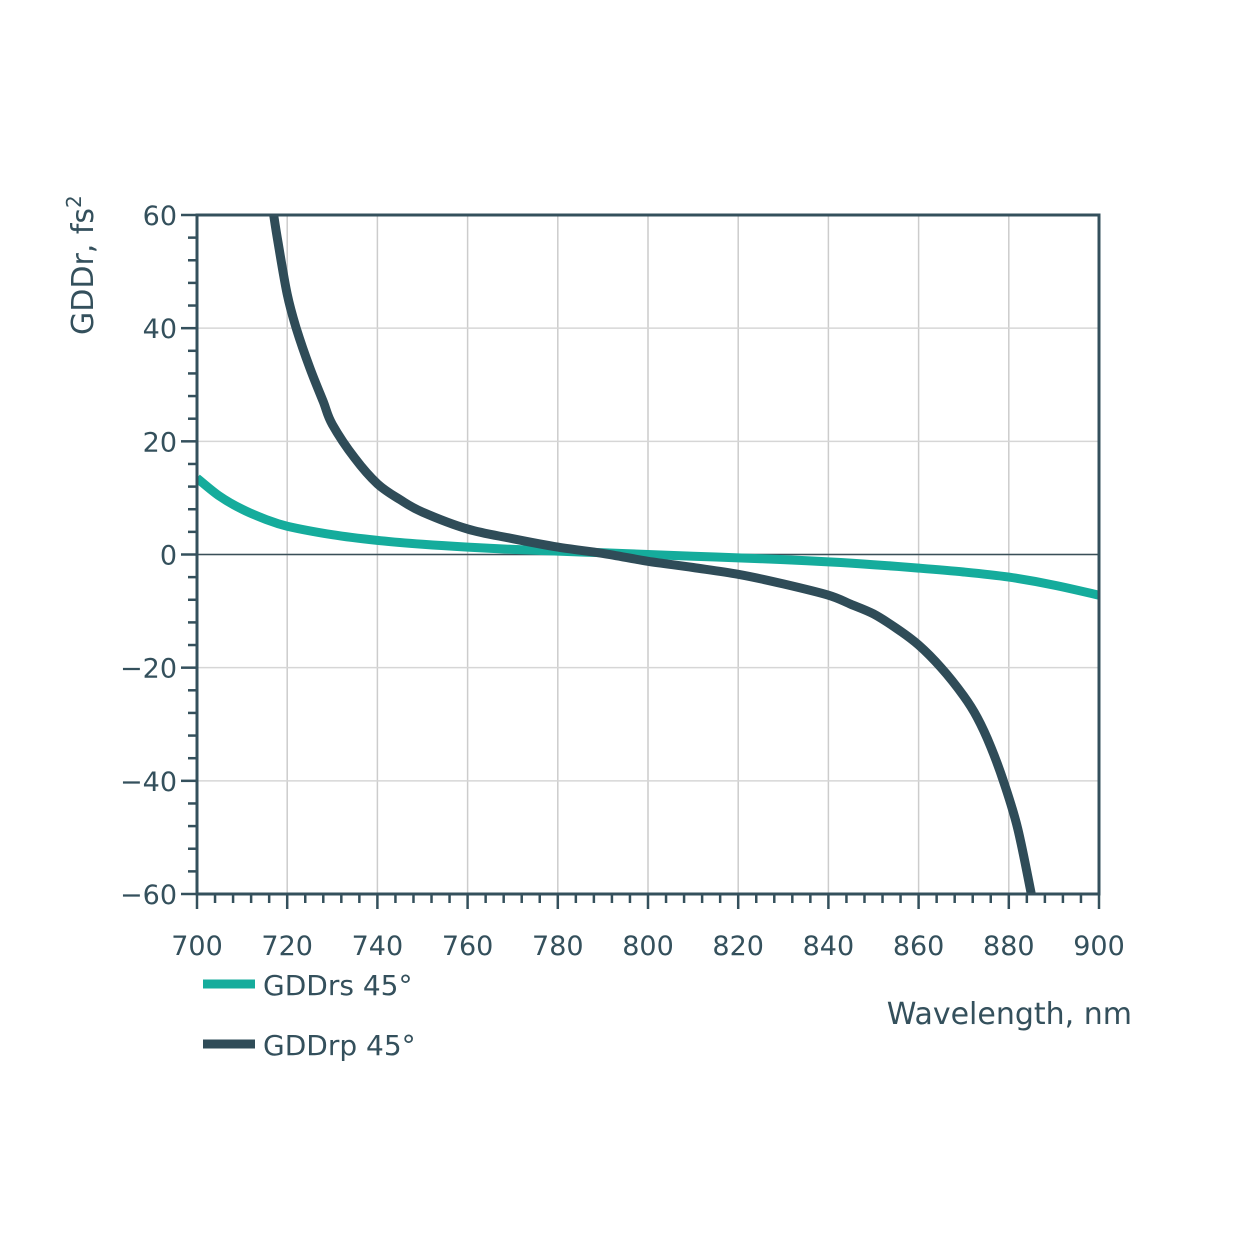 This screenshot has height=1240, width=1240. Describe the element at coordinates (309, 1015) in the screenshot. I see `legend: GDDrs 45° GDDrp 45°` at that location.